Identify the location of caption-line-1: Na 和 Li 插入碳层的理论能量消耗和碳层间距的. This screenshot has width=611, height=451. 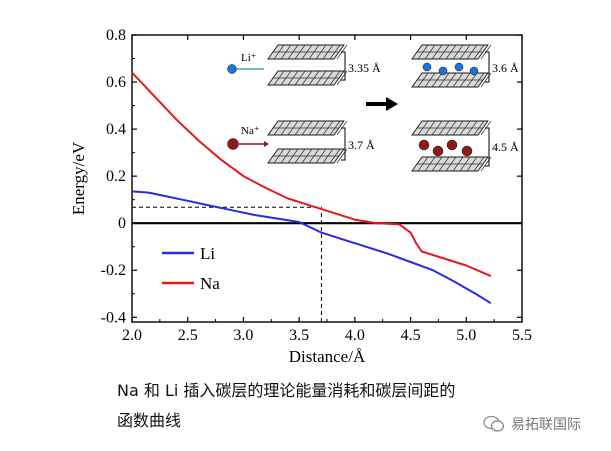
(286, 390).